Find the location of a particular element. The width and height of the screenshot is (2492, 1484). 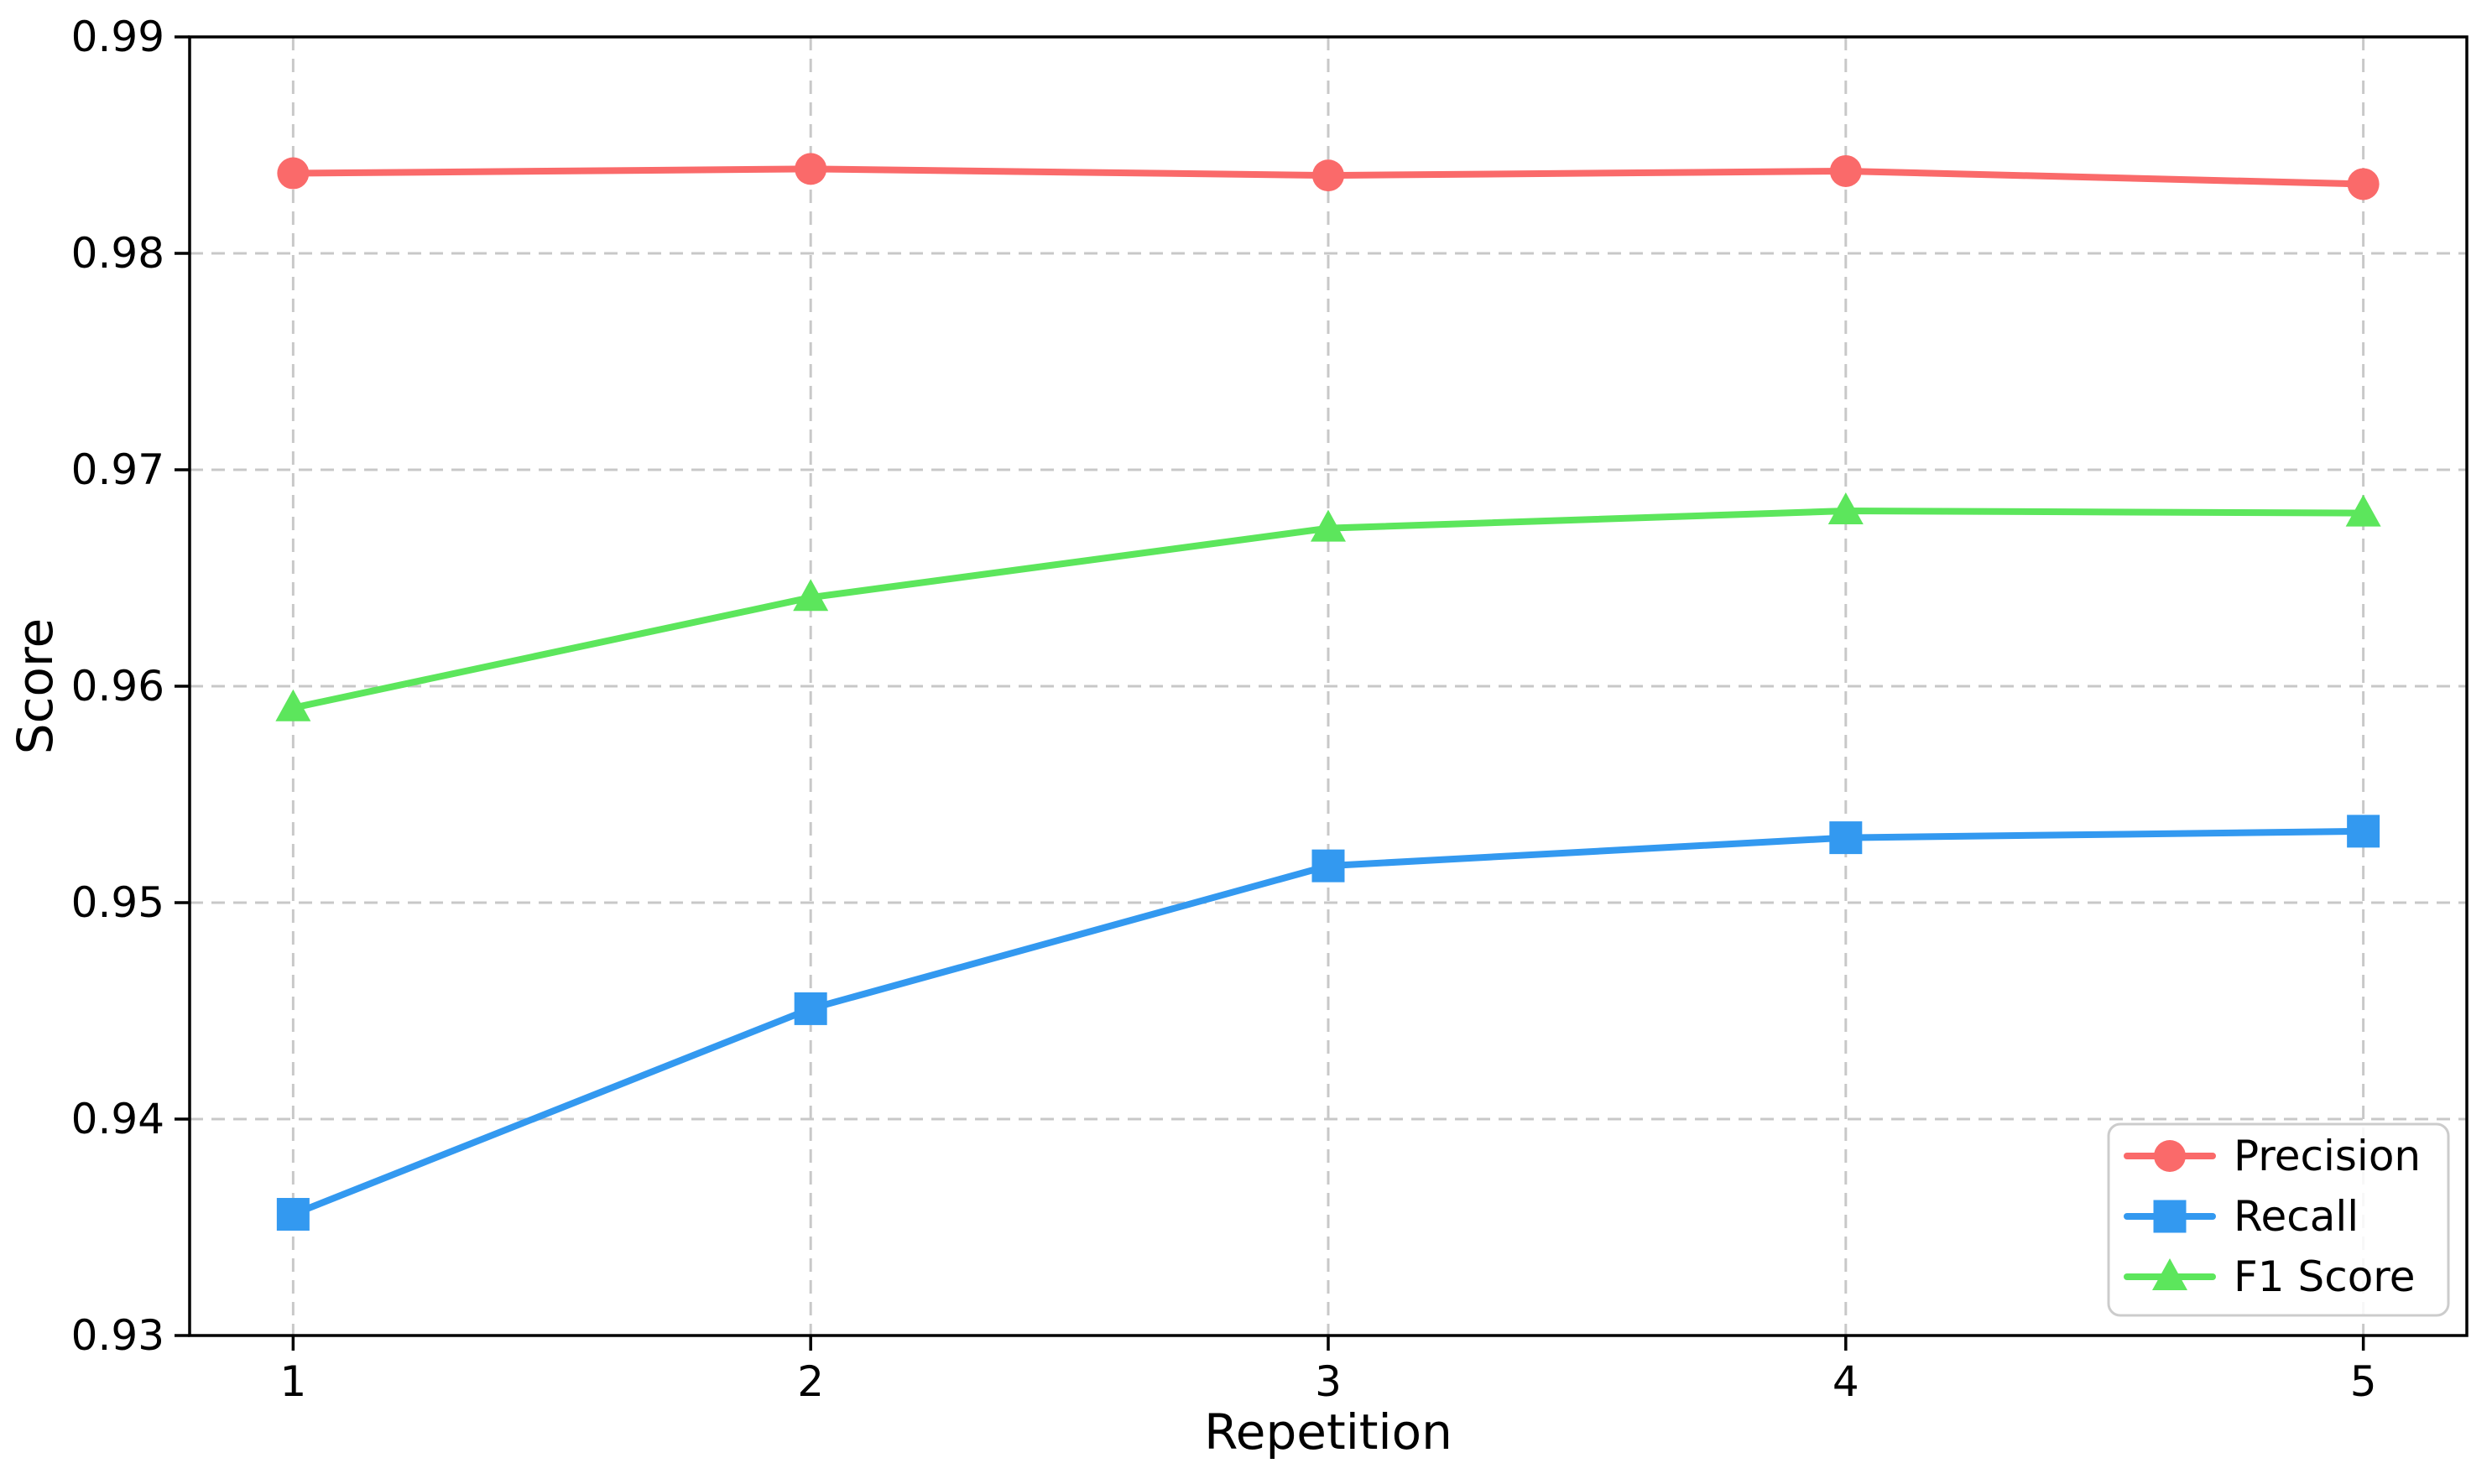

legend-marker-triangle-icon is located at coordinates (2169, 1274).